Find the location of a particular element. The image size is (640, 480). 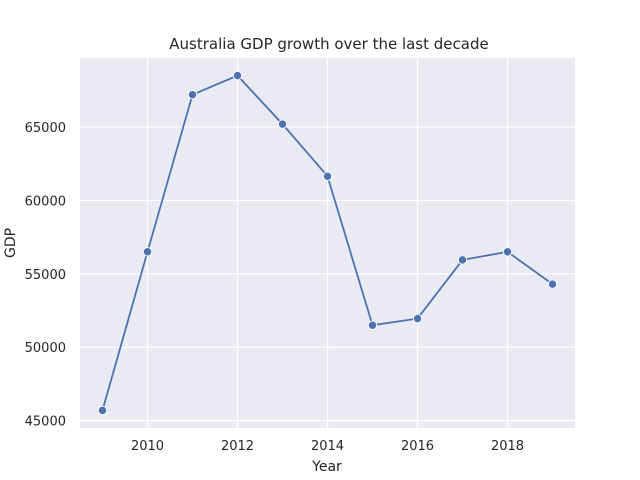

x-tick-label: 2014 is located at coordinates (327, 446).